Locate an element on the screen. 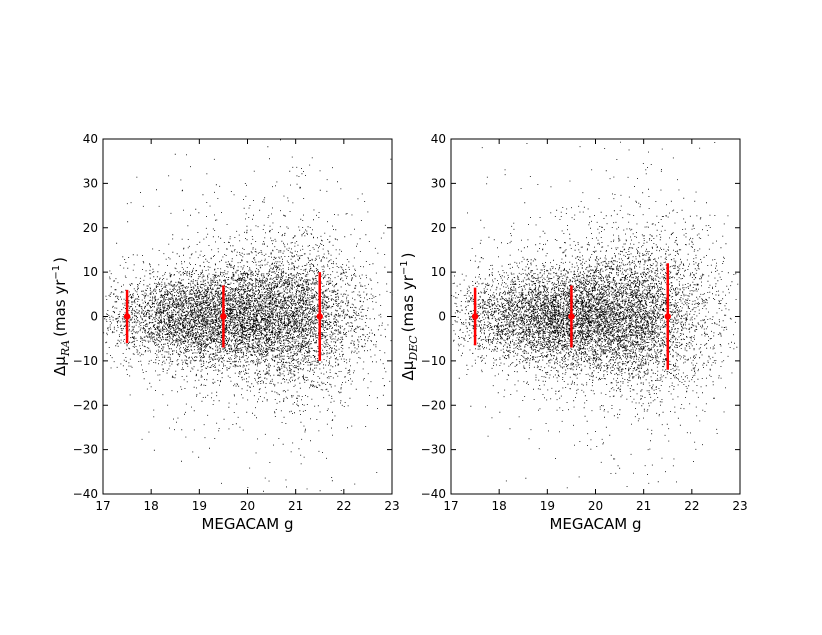 This screenshot has width=822, height=635. x-axis-label-ra: MEGACAM g is located at coordinates (247, 524).